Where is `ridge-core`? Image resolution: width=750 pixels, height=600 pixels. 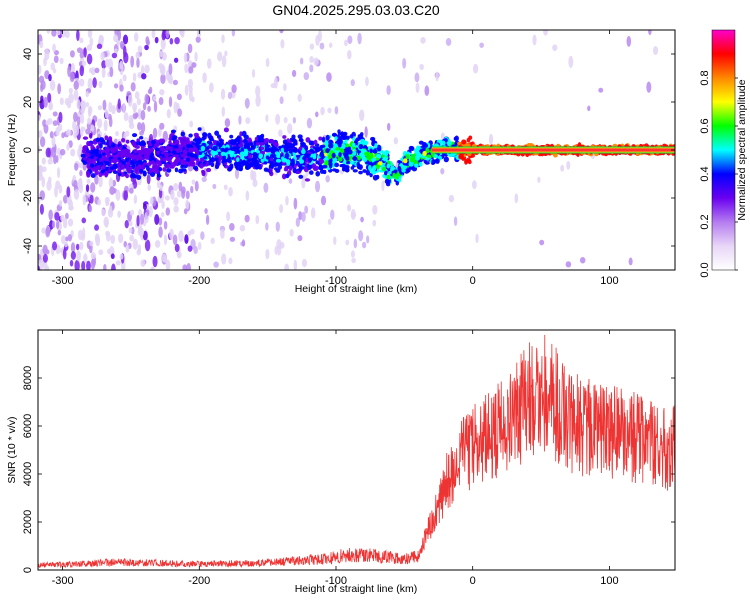
ridge-core is located at coordinates (553, 150).